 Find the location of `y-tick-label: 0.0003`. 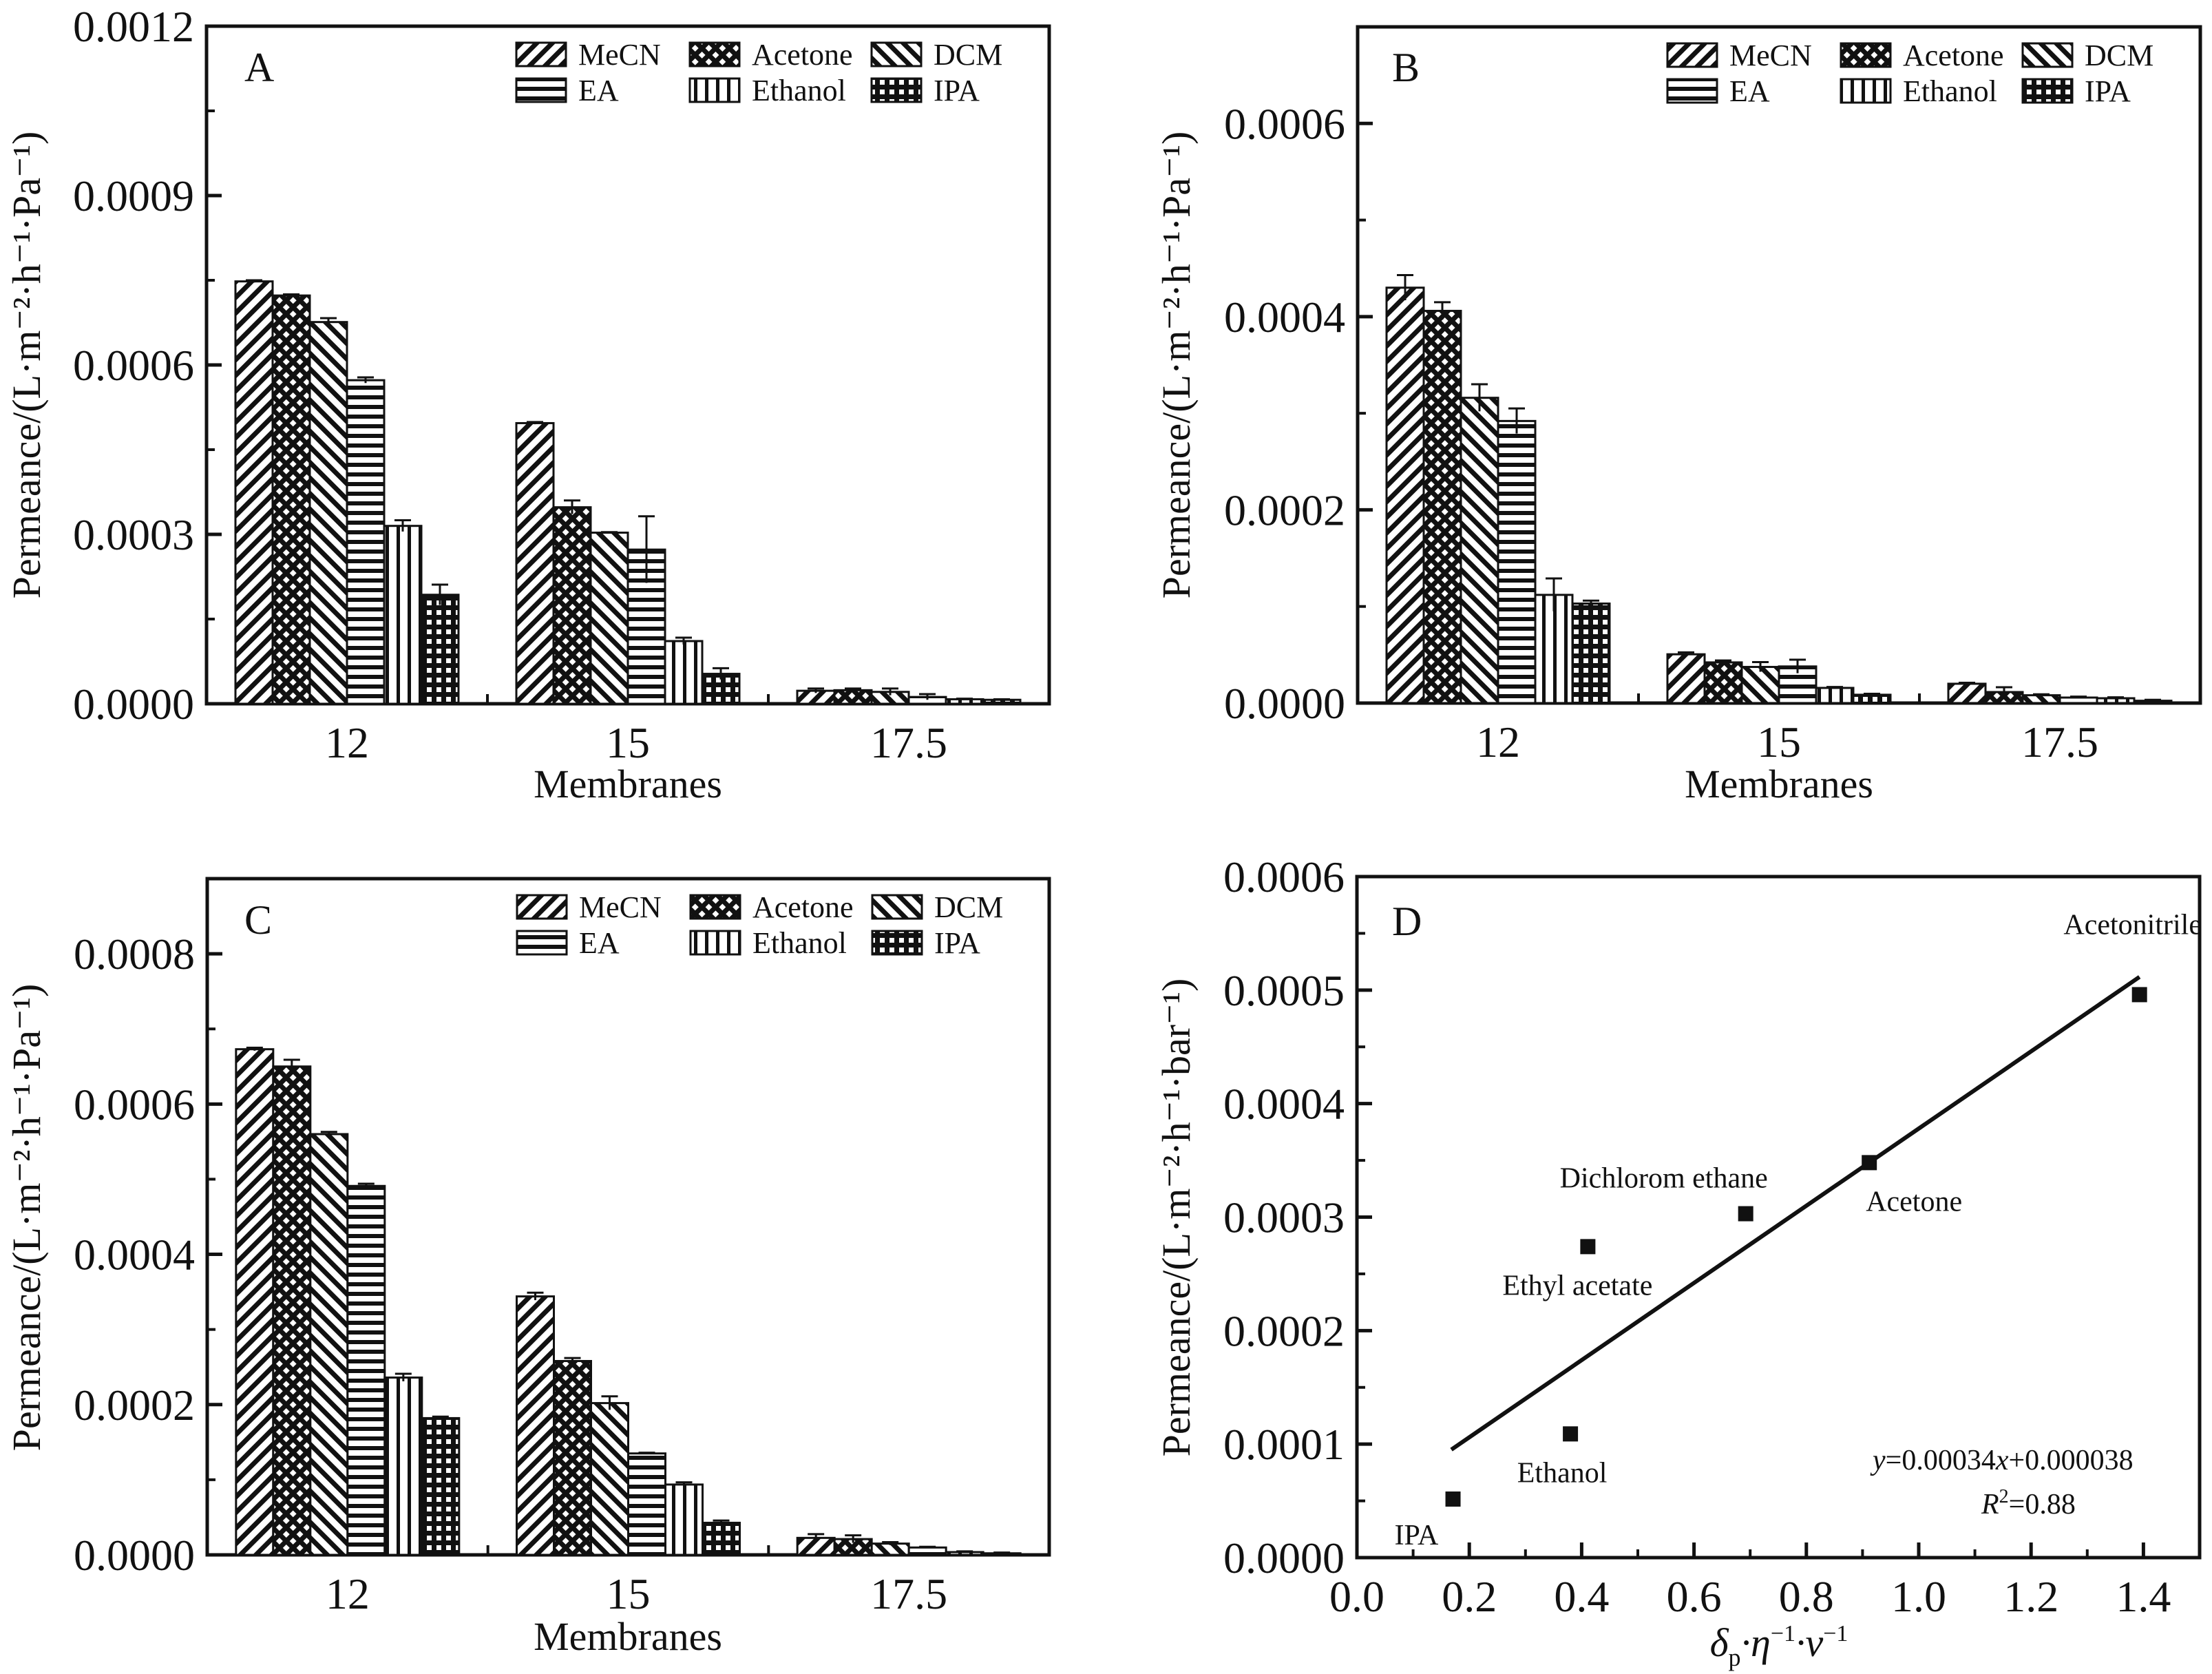

y-tick-label: 0.0003 is located at coordinates (133, 534).